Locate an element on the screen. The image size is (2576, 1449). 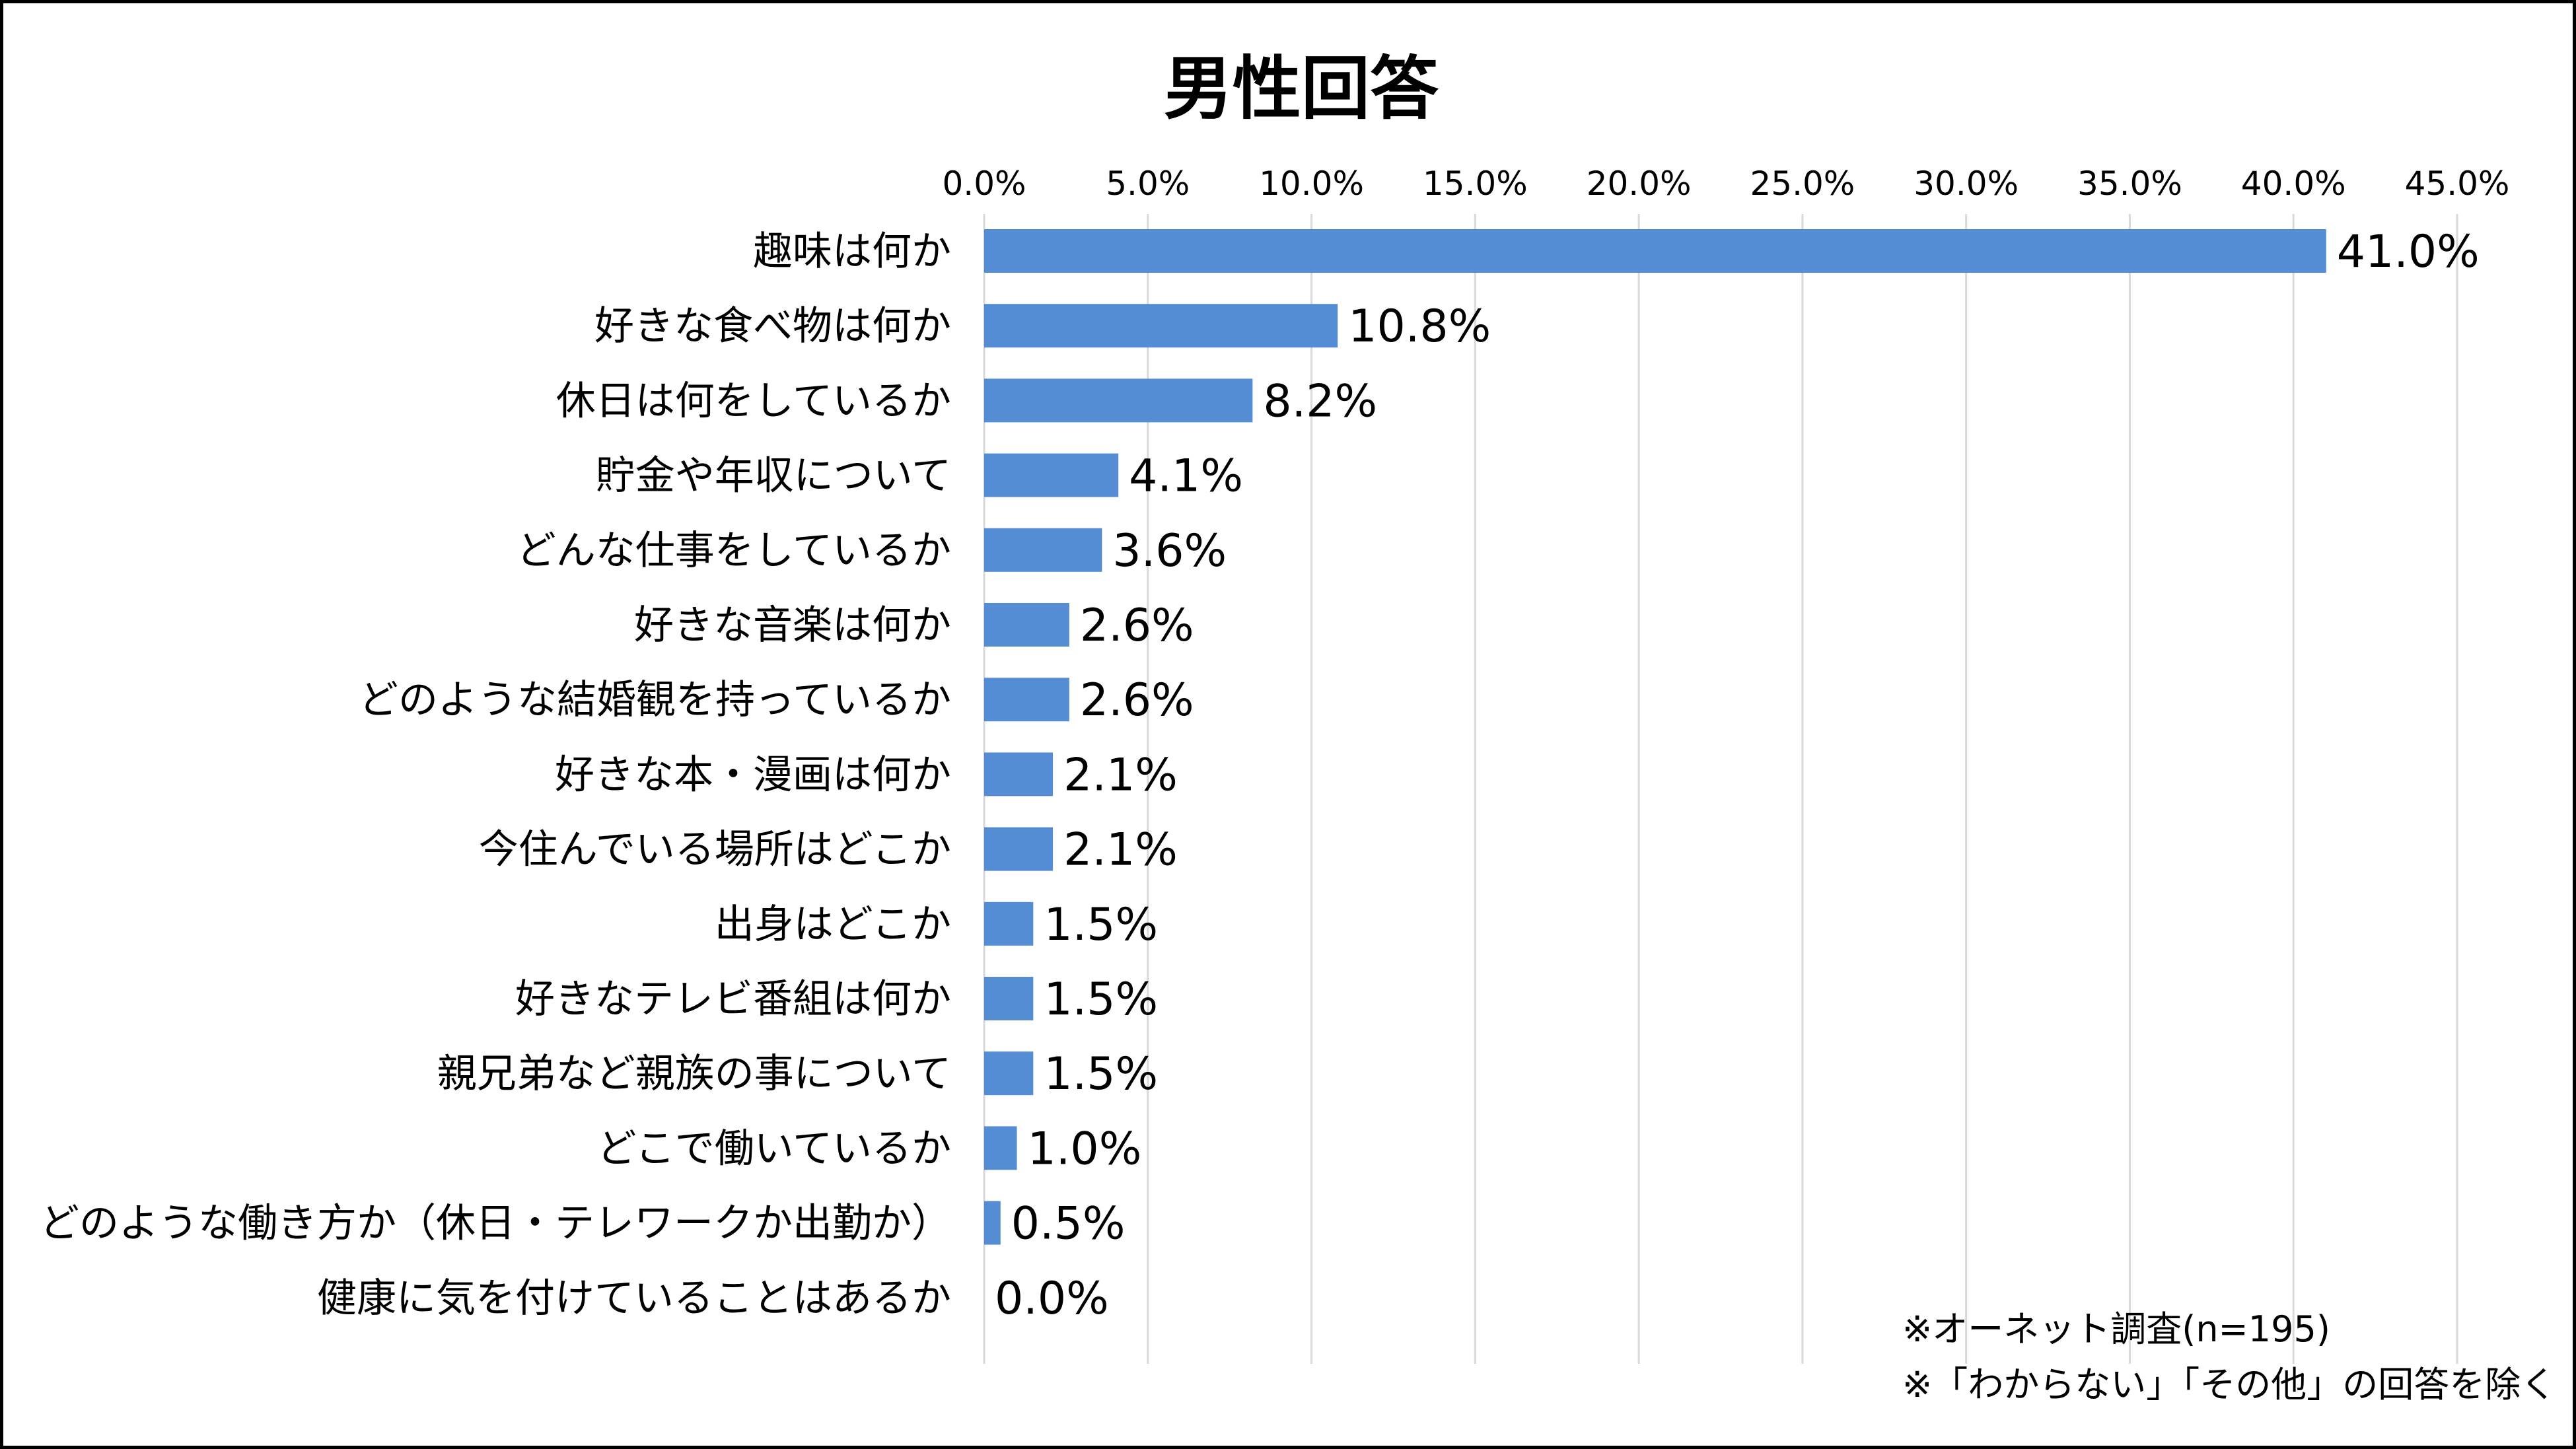
x-tick-label: 20.0% is located at coordinates (1640, 183).